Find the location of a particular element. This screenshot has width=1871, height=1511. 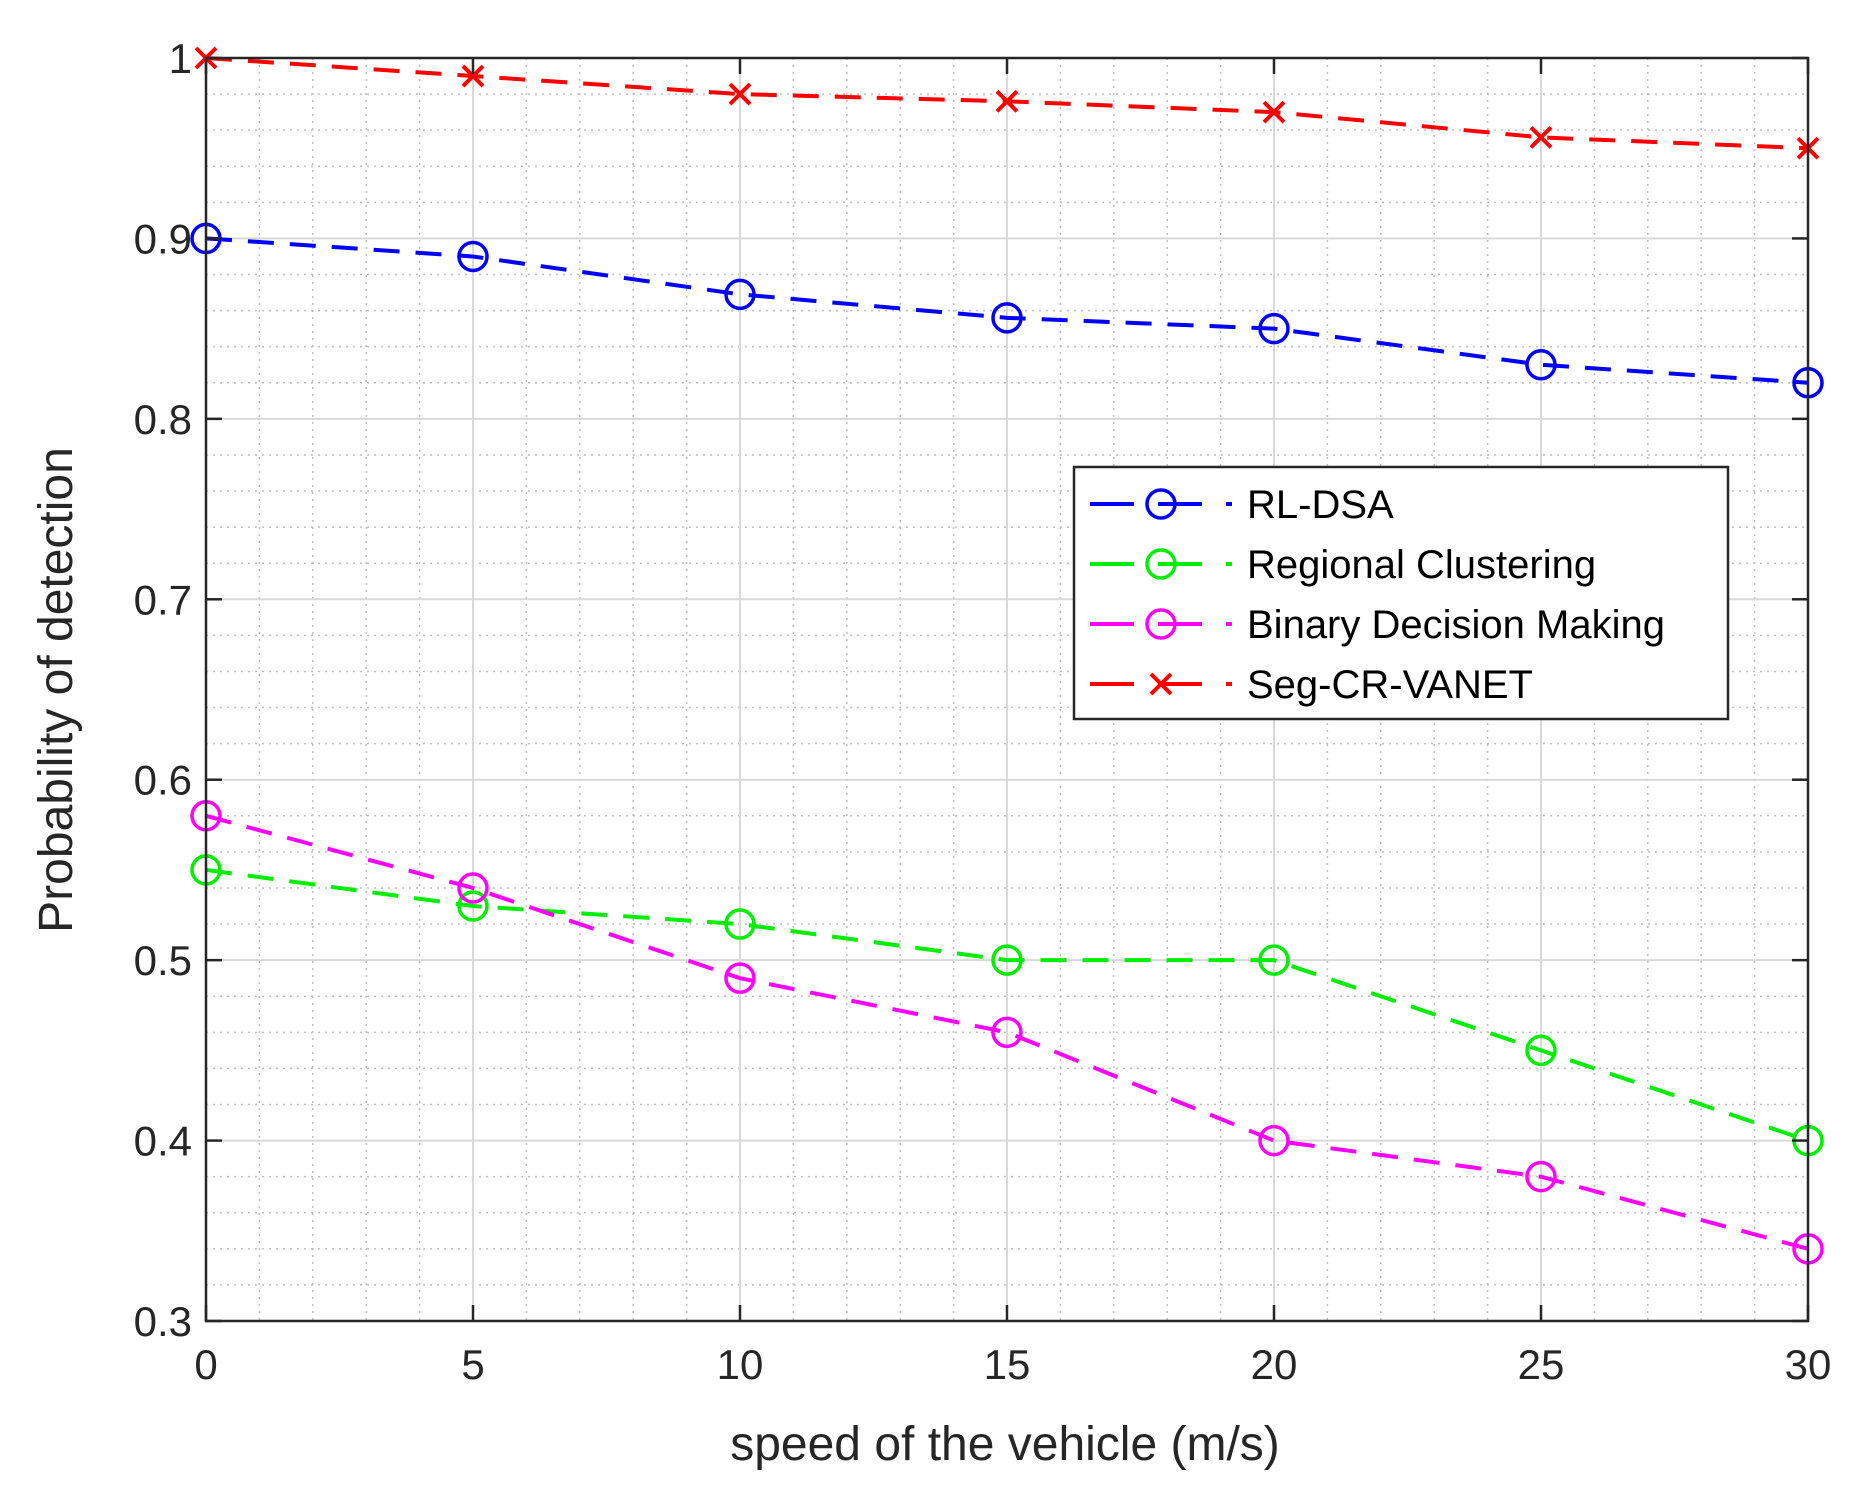

y-tick-label: 0.4 is located at coordinates (163, 1141).